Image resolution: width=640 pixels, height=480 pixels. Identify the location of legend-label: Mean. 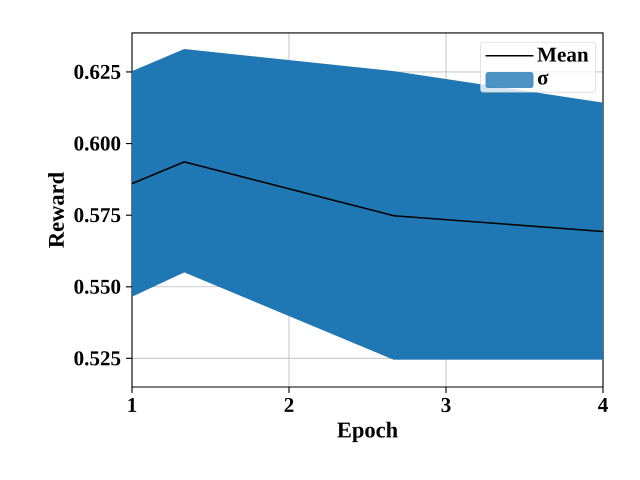
(562, 55).